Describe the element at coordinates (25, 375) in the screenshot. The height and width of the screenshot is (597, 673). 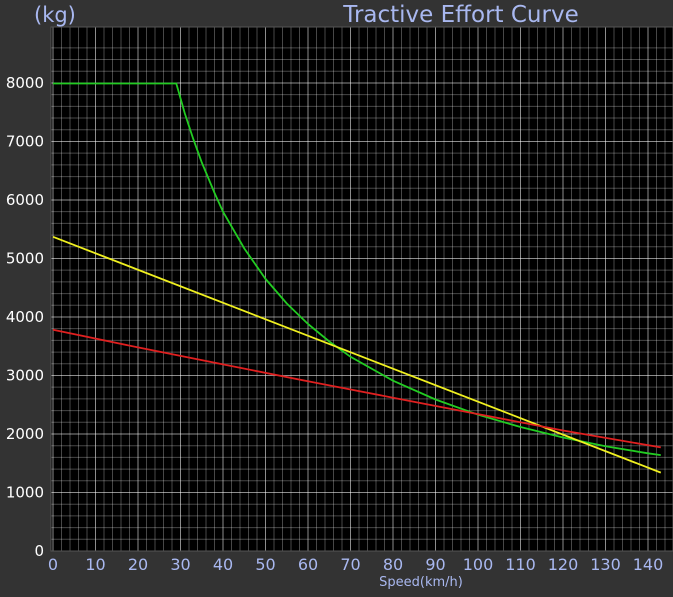
I see `y-tick-label: 3000` at that location.